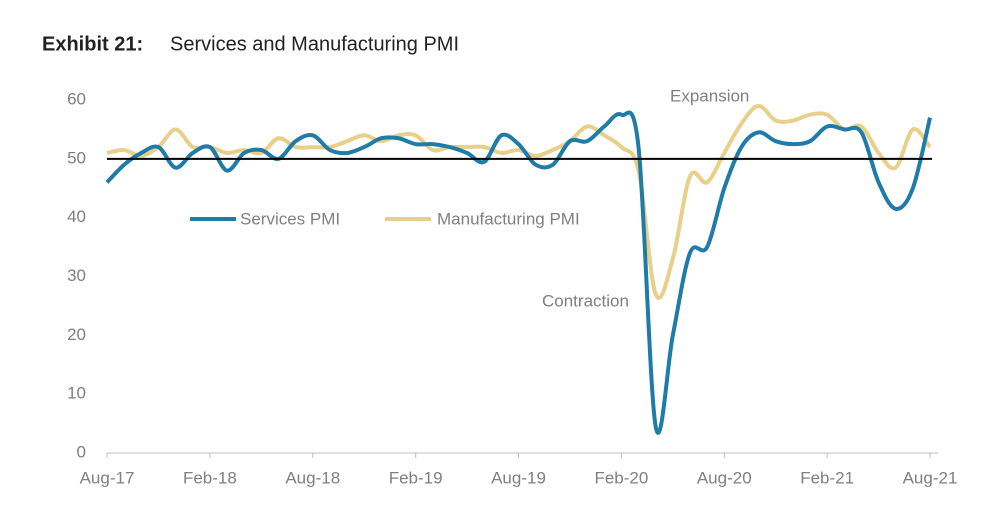  I want to click on x-tick-label: Aug-17, so click(107, 477).